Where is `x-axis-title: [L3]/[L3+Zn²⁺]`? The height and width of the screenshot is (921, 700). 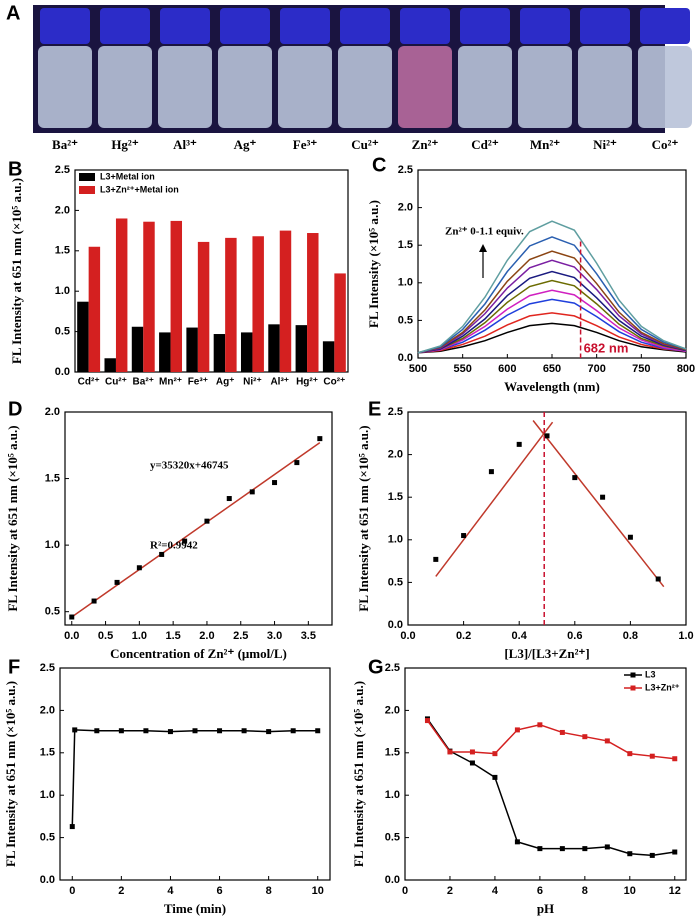
x-axis-title: [L3]/[L3+Zn²⁺] is located at coordinates (546, 653).